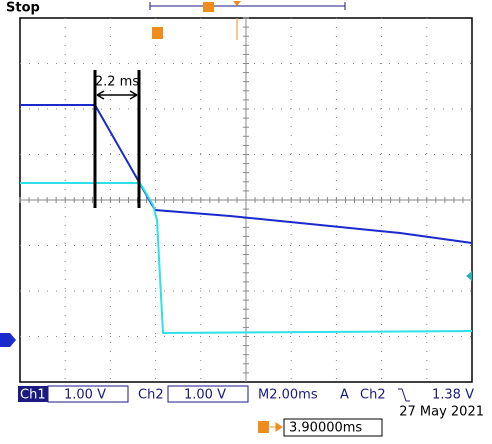 This screenshot has height=444, width=492. I want to click on trigger-icon, so click(263, 427).